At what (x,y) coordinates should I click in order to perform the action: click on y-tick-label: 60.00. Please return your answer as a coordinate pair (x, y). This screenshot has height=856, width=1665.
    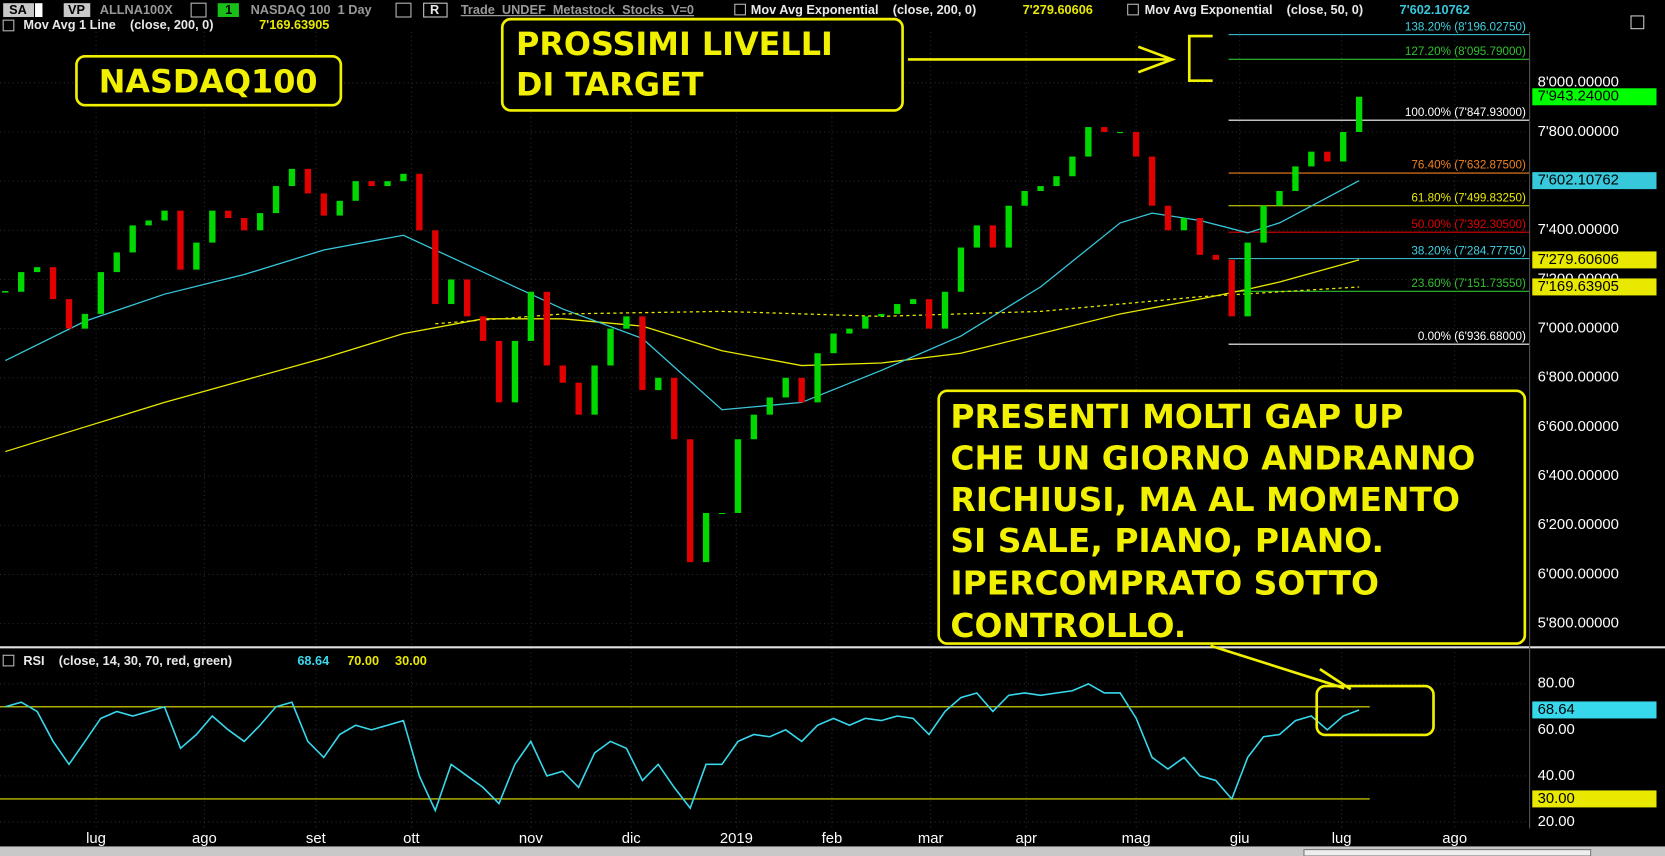
    Looking at the image, I should click on (1556, 730).